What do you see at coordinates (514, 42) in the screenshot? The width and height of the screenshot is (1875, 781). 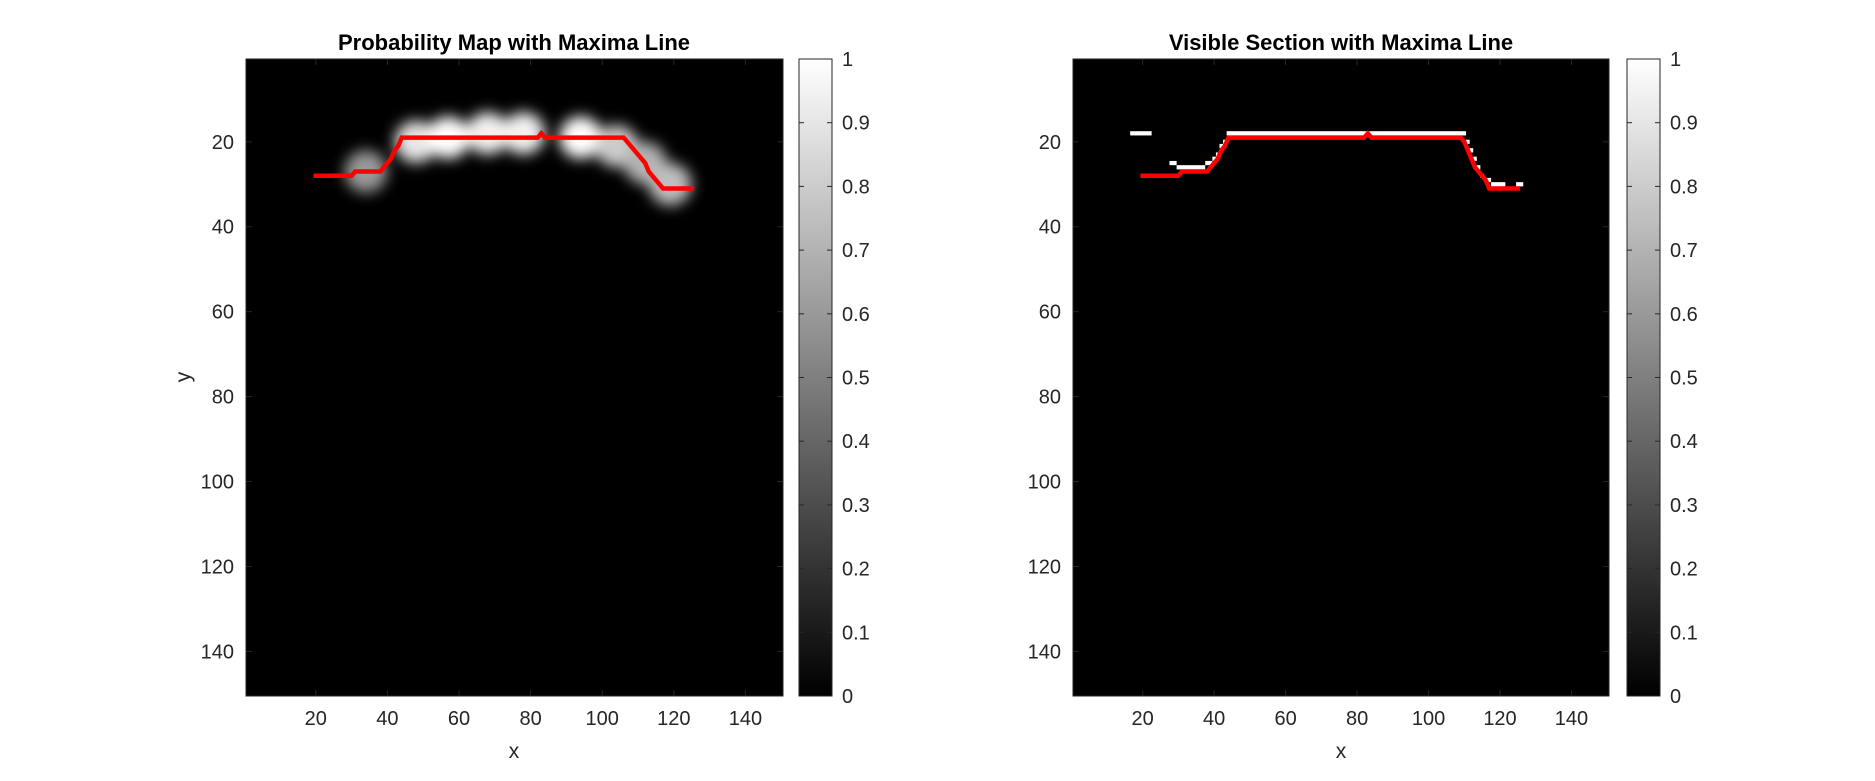 I see `chart-title: Probability Map with Maxima Line` at bounding box center [514, 42].